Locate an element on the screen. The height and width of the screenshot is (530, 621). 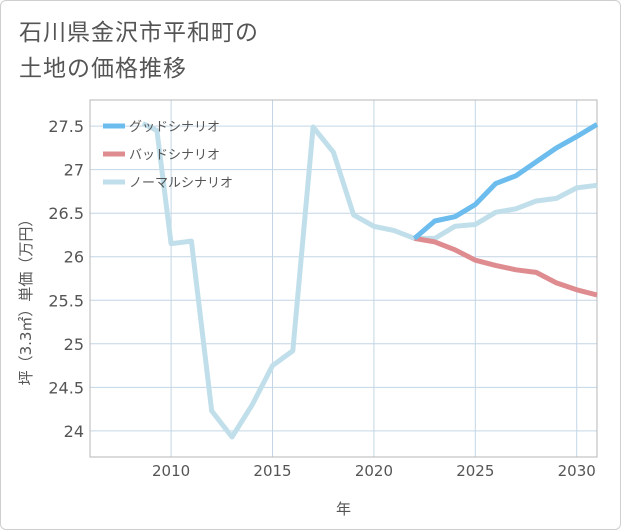
x-tick-label: 2015 is located at coordinates (272, 471).